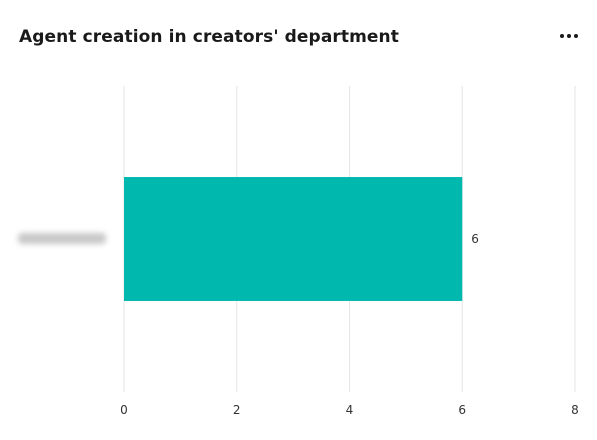 The width and height of the screenshot is (597, 440). I want to click on x-tick-label: 4, so click(350, 410).